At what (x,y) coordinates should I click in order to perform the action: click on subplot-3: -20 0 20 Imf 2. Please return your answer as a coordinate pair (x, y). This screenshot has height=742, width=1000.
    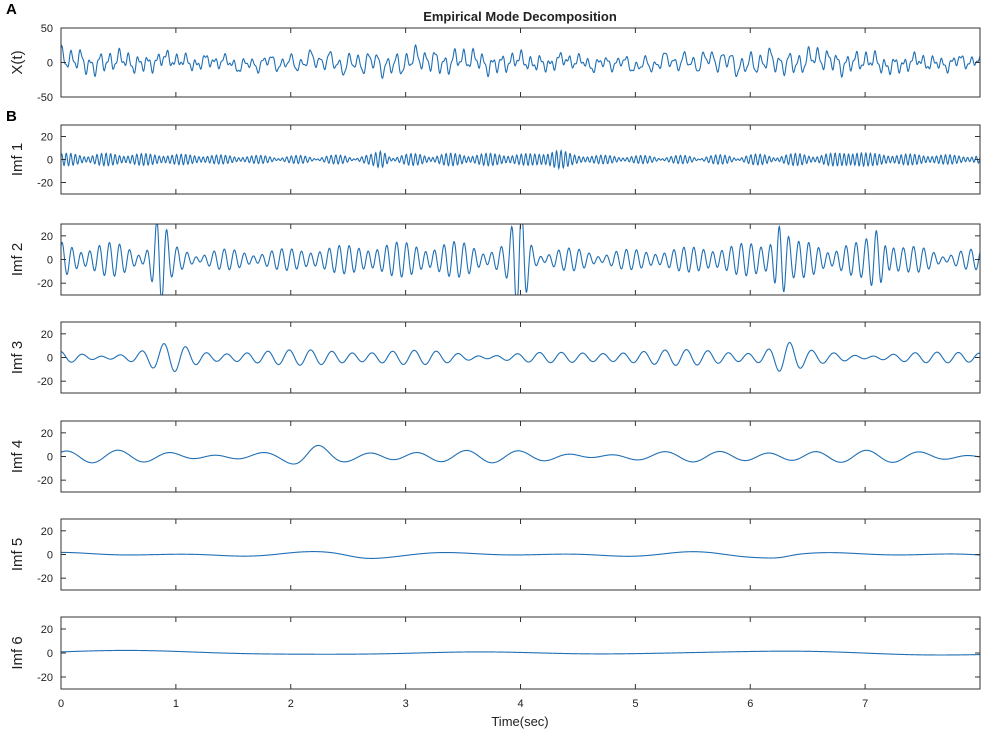
    Looking at the image, I should click on (495, 259).